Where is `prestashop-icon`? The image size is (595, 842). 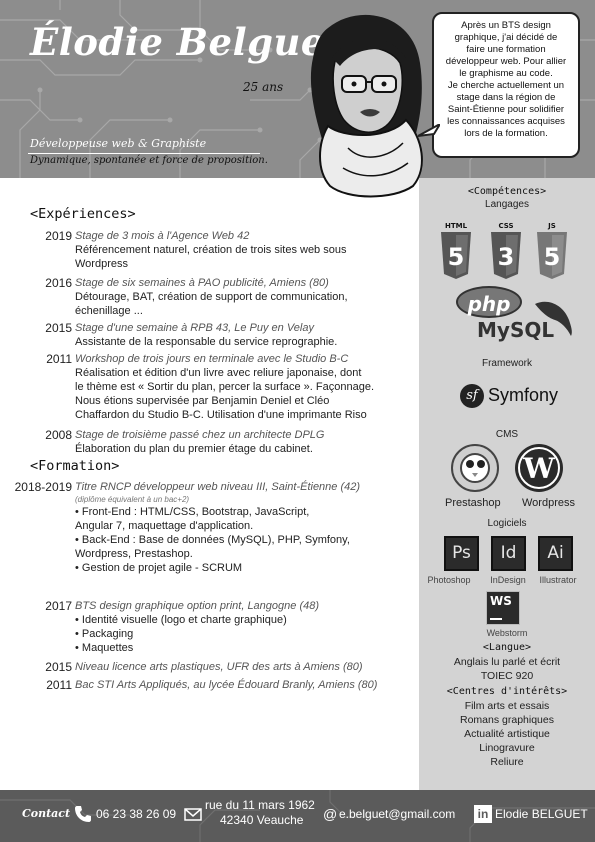
prestashop-icon is located at coordinates (475, 468).